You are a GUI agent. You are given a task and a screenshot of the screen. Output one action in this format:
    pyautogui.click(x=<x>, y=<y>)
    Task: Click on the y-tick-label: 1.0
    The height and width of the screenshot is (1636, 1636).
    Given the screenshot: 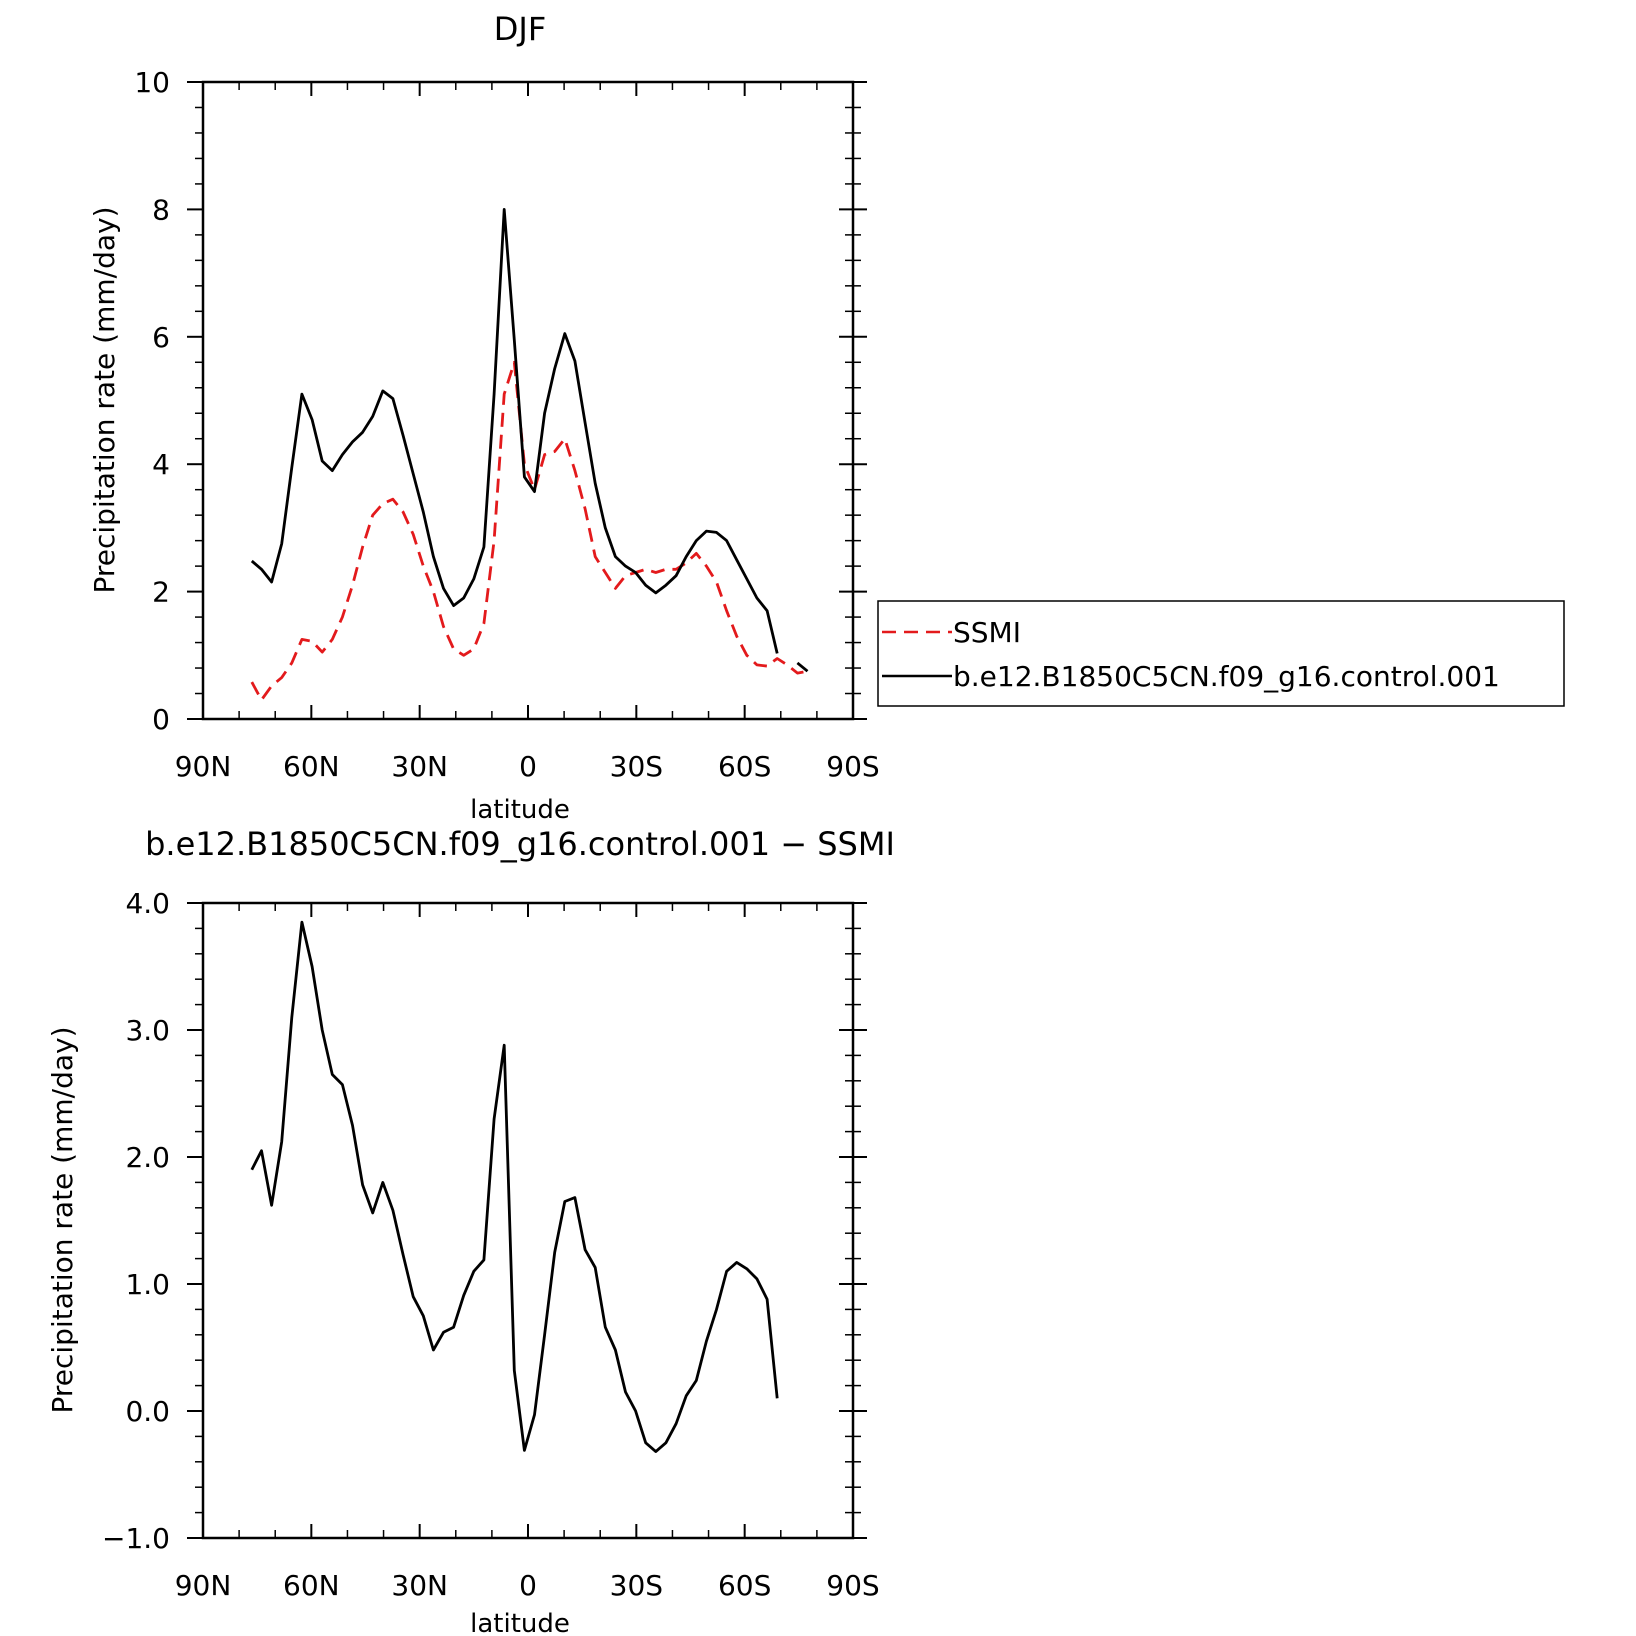 What is the action you would take?
    pyautogui.click(x=147, y=1284)
    